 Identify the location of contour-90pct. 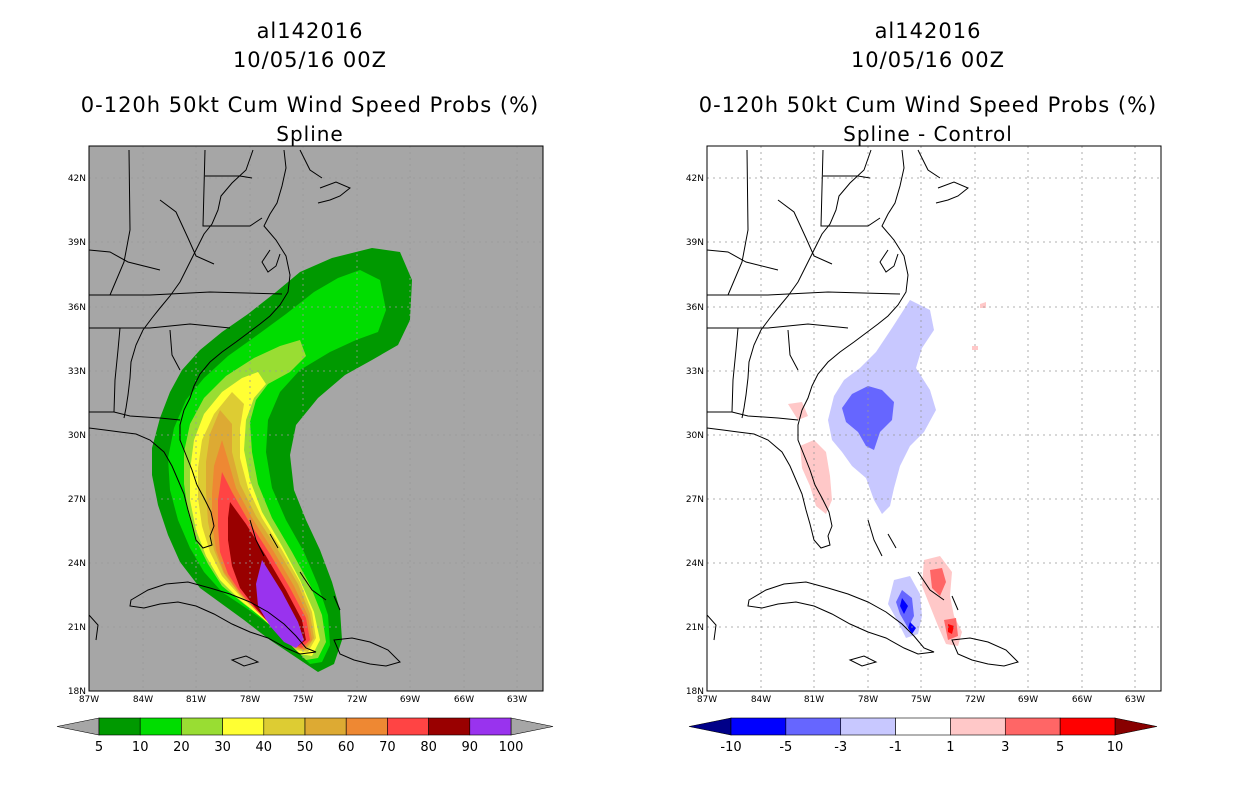
(280, 604).